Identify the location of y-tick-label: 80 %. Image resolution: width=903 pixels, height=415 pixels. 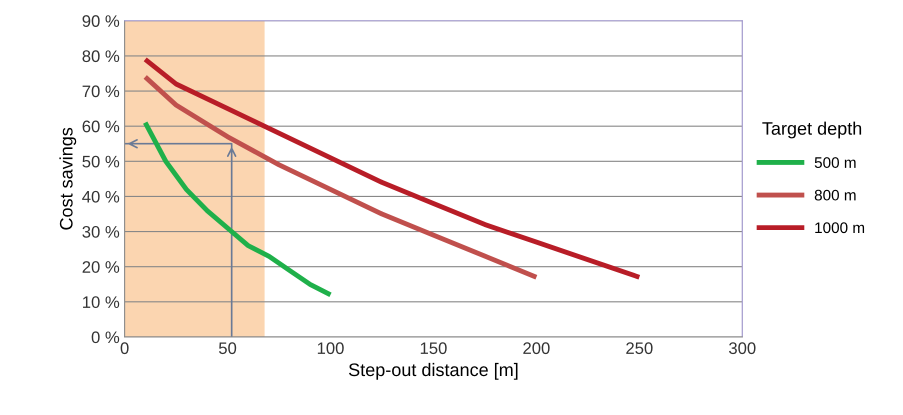
(101, 56).